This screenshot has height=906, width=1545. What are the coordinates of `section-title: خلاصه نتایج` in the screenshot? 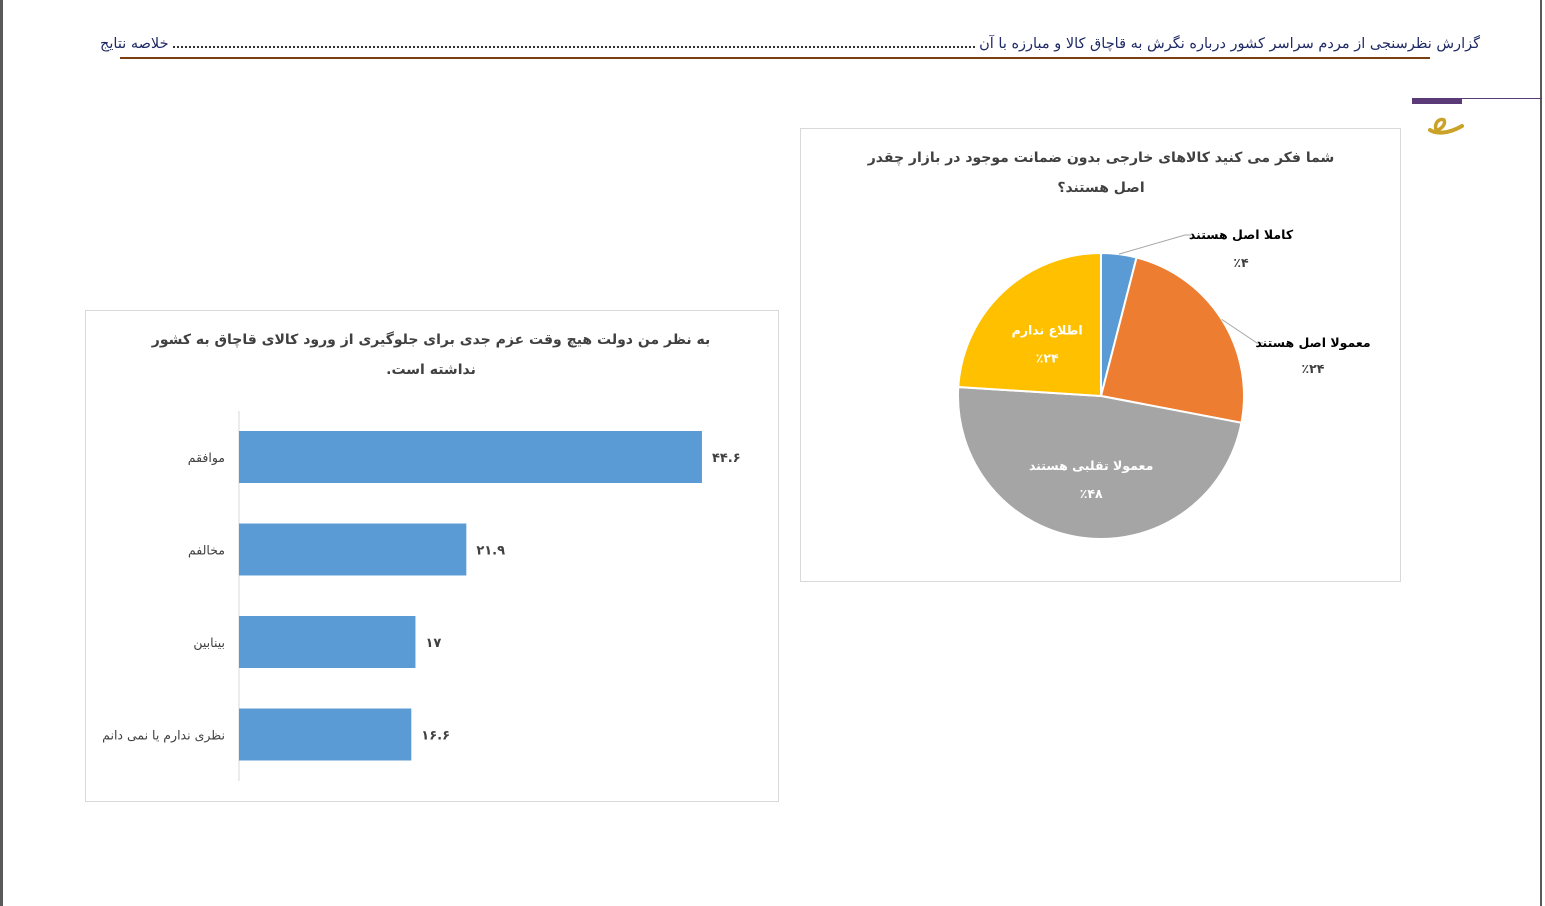 It's located at (134, 44).